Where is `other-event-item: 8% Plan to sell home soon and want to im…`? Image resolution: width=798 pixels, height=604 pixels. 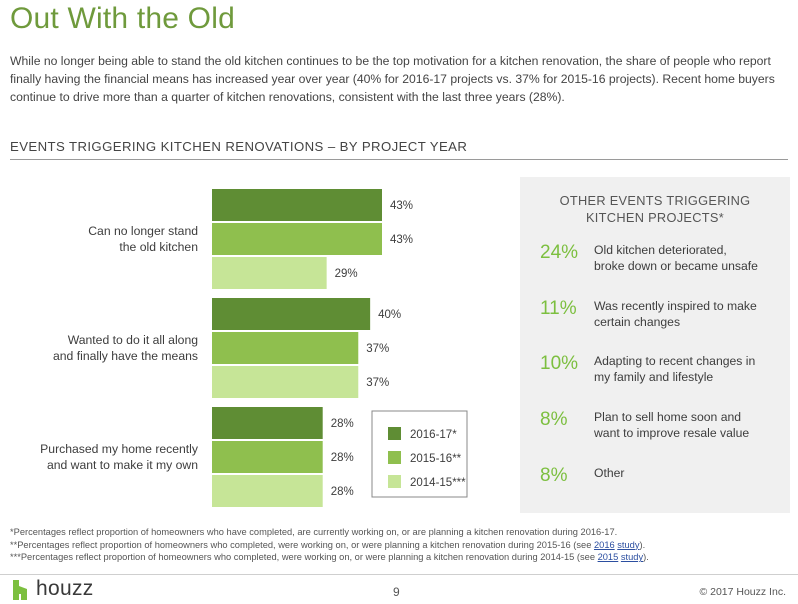 other-event-item: 8% Plan to sell home soon and want to im… is located at coordinates (655, 429).